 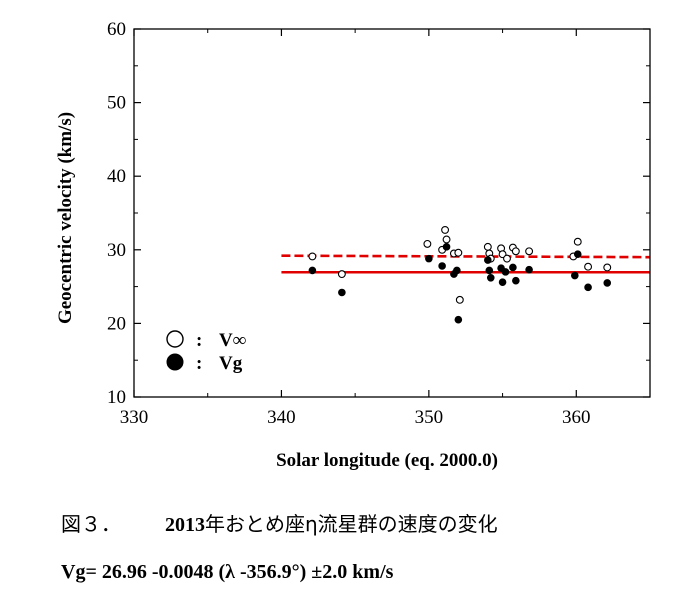 I want to click on x-tick-label: 350, so click(x=429, y=417).